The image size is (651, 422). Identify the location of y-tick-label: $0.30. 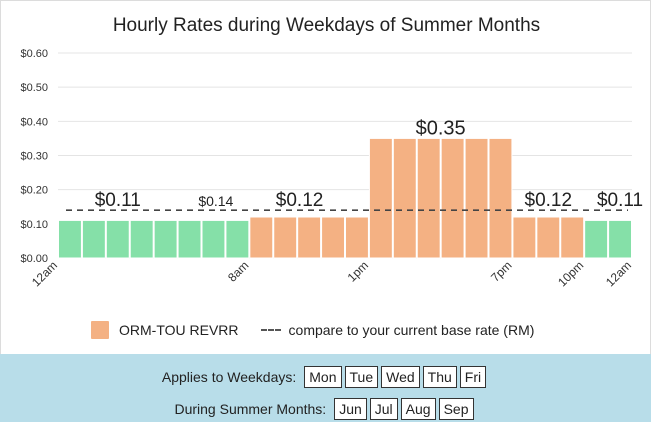
(34, 157).